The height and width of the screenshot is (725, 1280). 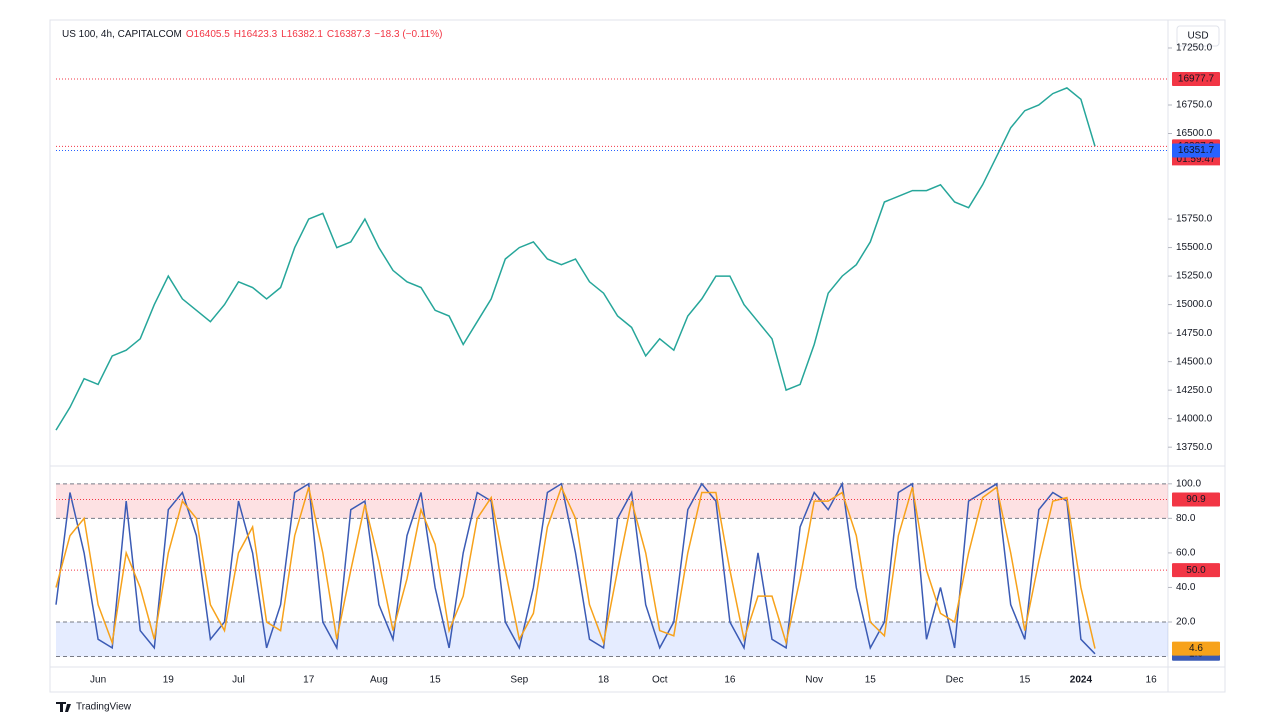 I want to click on y-tick-label: 15250.0, so click(x=1194, y=276).